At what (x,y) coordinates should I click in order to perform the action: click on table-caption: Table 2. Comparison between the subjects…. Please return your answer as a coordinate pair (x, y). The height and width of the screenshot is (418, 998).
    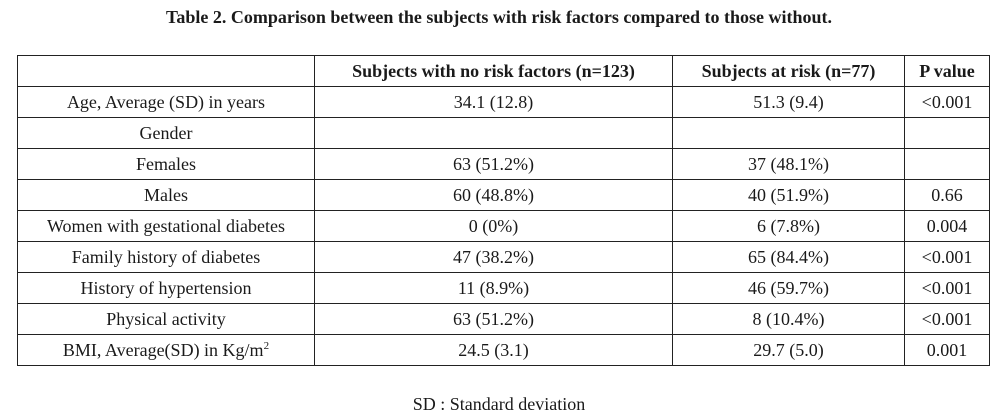
    Looking at the image, I should click on (499, 17).